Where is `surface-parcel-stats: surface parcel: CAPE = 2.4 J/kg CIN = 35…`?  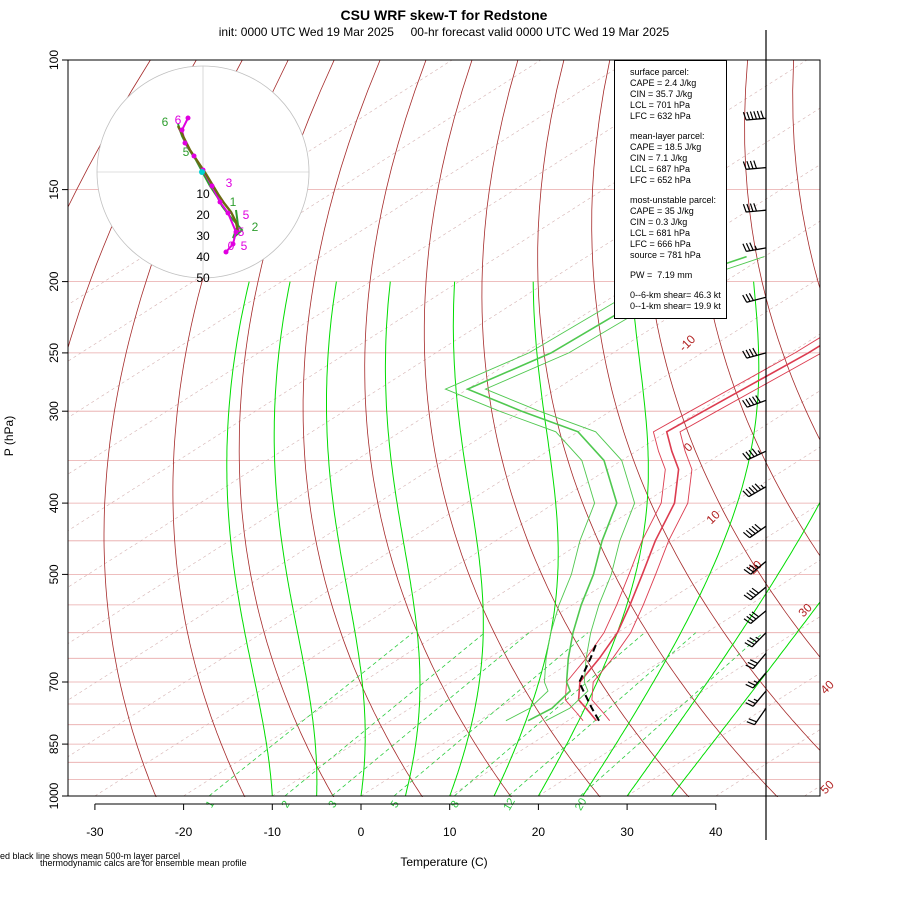
surface-parcel-stats: surface parcel: CAPE = 2.4 J/kg CIN = 35… is located at coordinates (677, 94).